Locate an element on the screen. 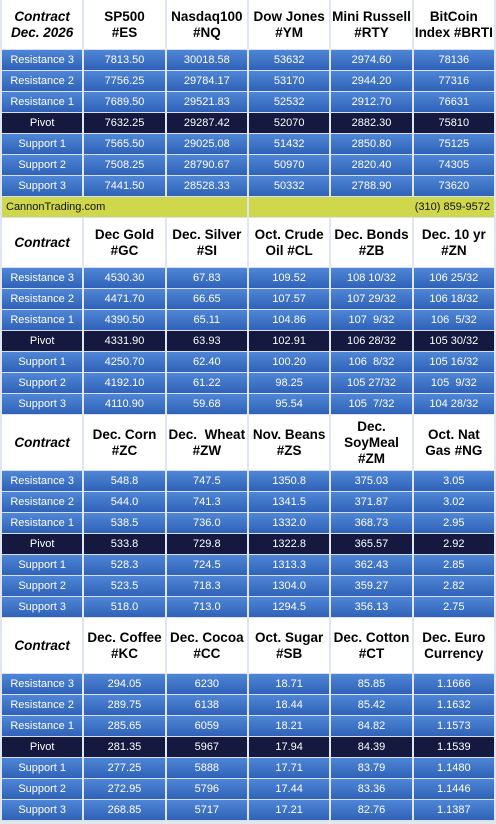 The height and width of the screenshot is (824, 496). level-value: 50332 is located at coordinates (289, 186).